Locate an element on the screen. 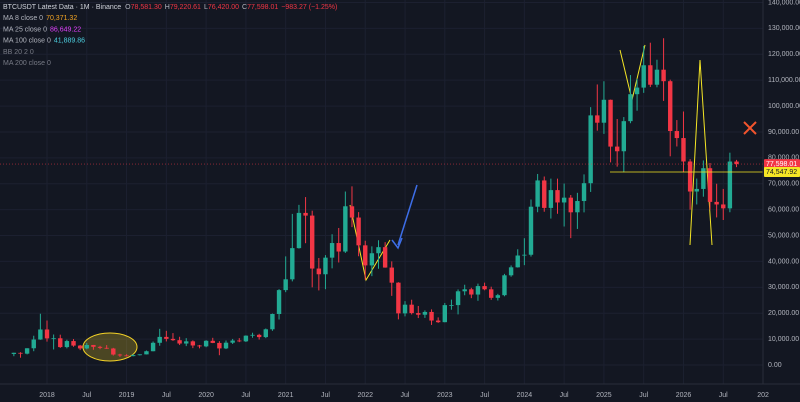 This screenshot has width=800, height=402. indicator-legend: MA 8 close 0 70,371.32 is located at coordinates (40, 18).